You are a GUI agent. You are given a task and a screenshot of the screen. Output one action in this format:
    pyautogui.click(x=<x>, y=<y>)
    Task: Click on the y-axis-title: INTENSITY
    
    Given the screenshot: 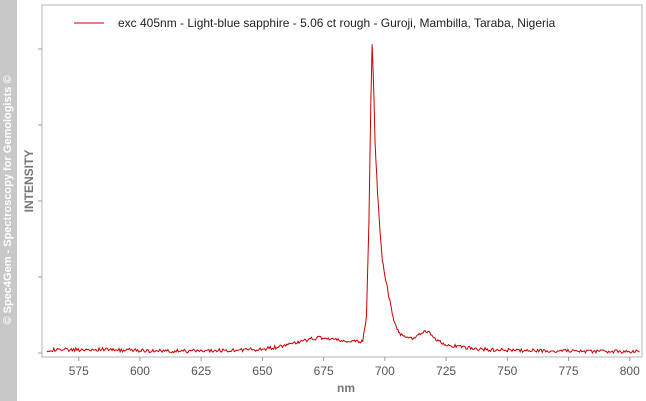 What is the action you would take?
    pyautogui.click(x=29, y=181)
    